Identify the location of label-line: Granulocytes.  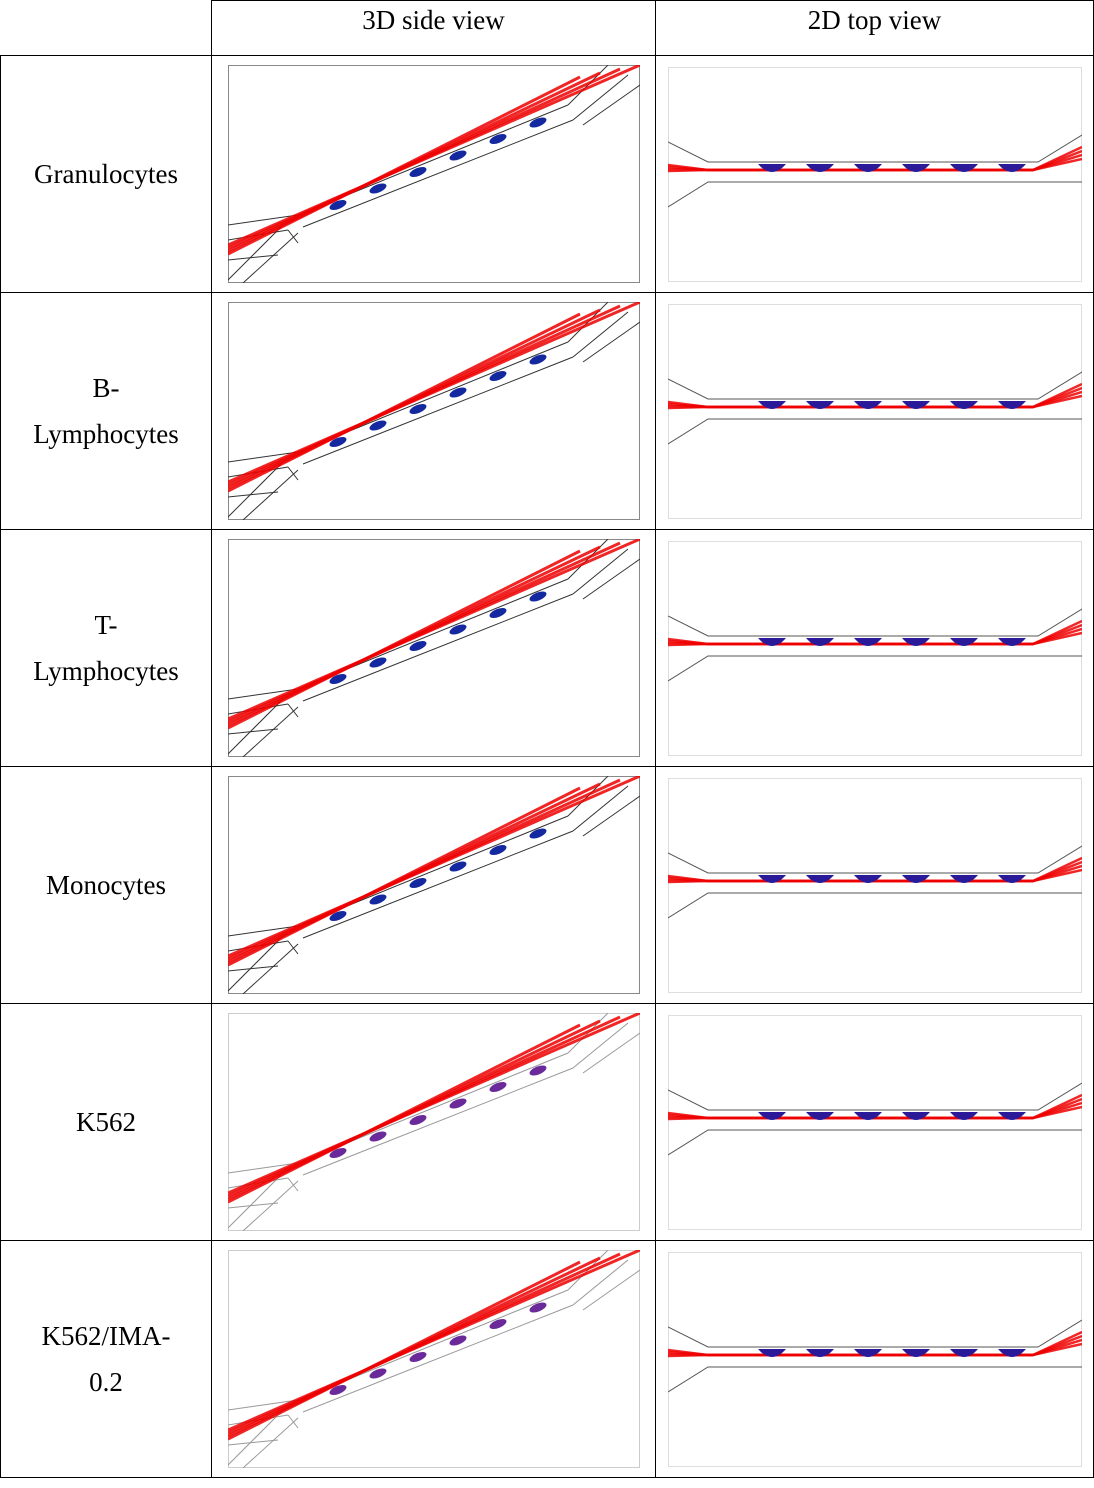
(106, 174).